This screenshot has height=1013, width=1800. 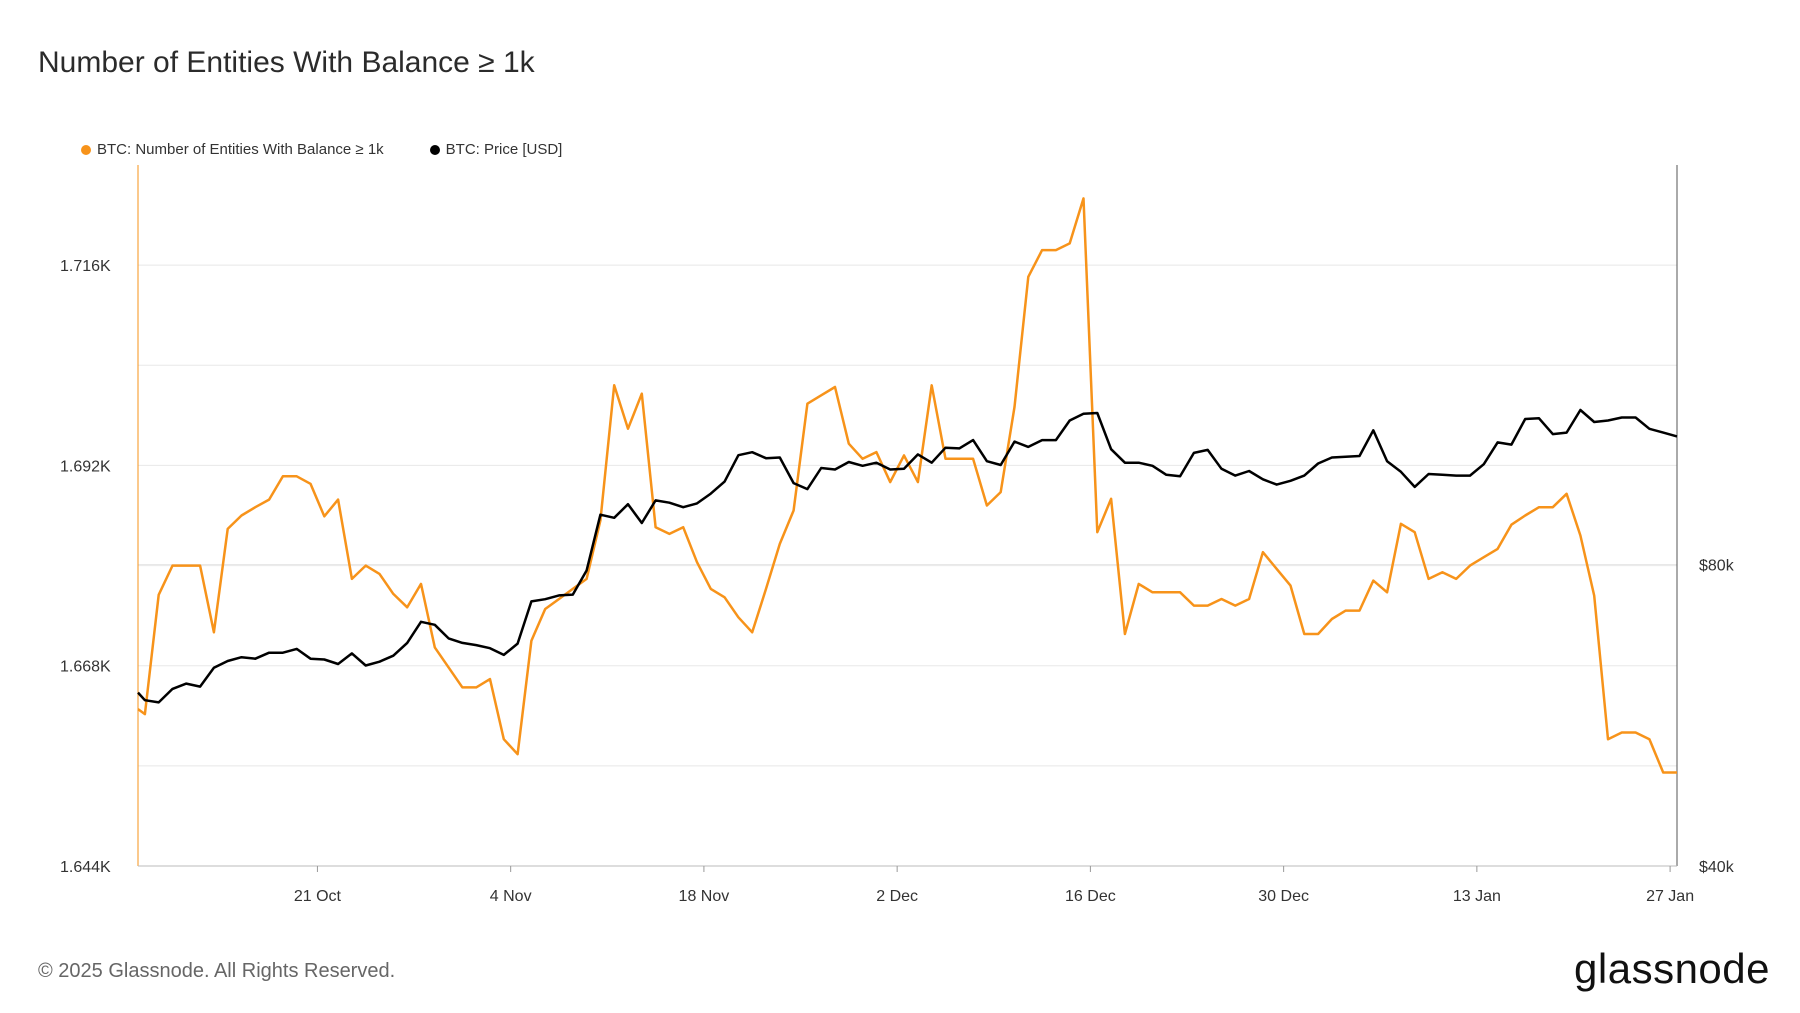 What do you see at coordinates (1670, 896) in the screenshot?
I see `x-tick-label: 27 Jan` at bounding box center [1670, 896].